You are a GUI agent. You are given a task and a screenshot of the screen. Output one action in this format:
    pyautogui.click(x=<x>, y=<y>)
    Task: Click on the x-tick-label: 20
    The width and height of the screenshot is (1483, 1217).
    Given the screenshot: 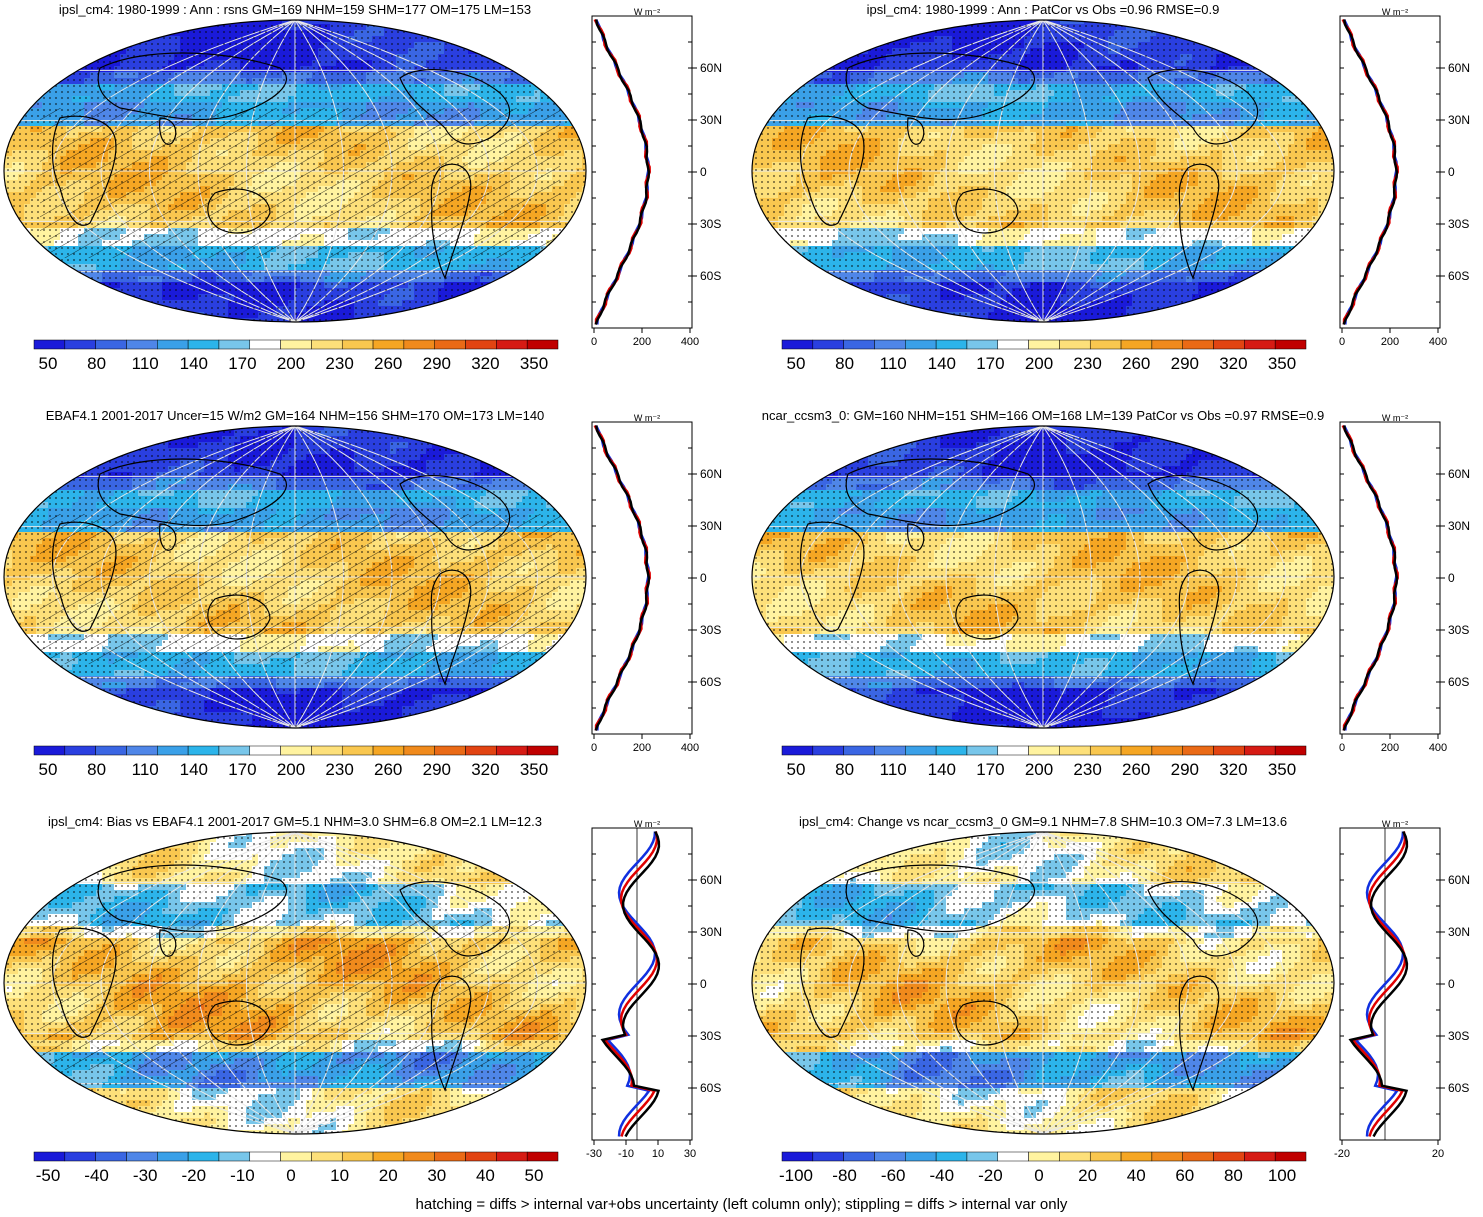 What is the action you would take?
    pyautogui.click(x=1438, y=1154)
    